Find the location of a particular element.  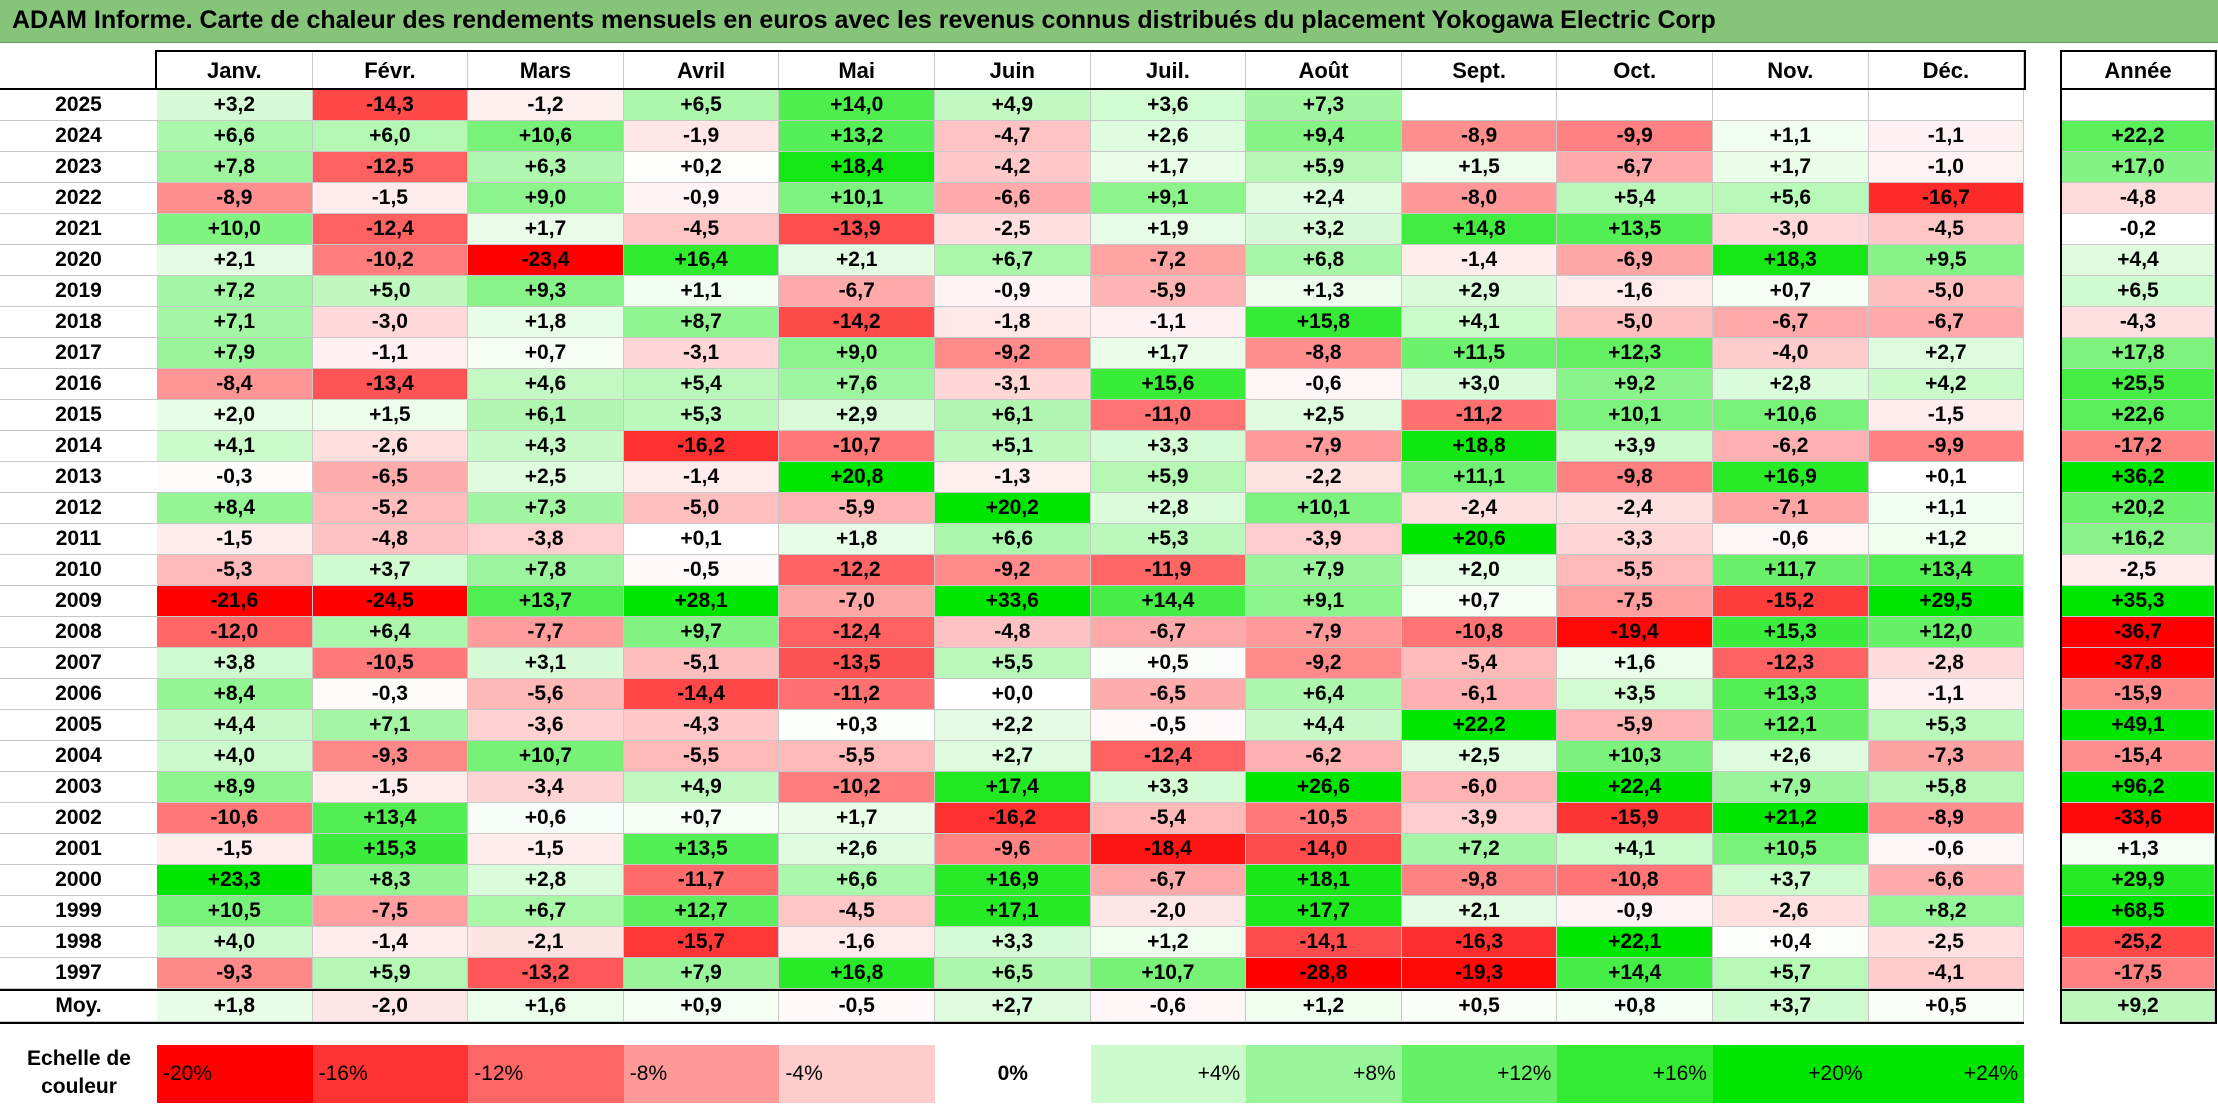

heatmap-cell: -11,0 is located at coordinates (1168, 415).